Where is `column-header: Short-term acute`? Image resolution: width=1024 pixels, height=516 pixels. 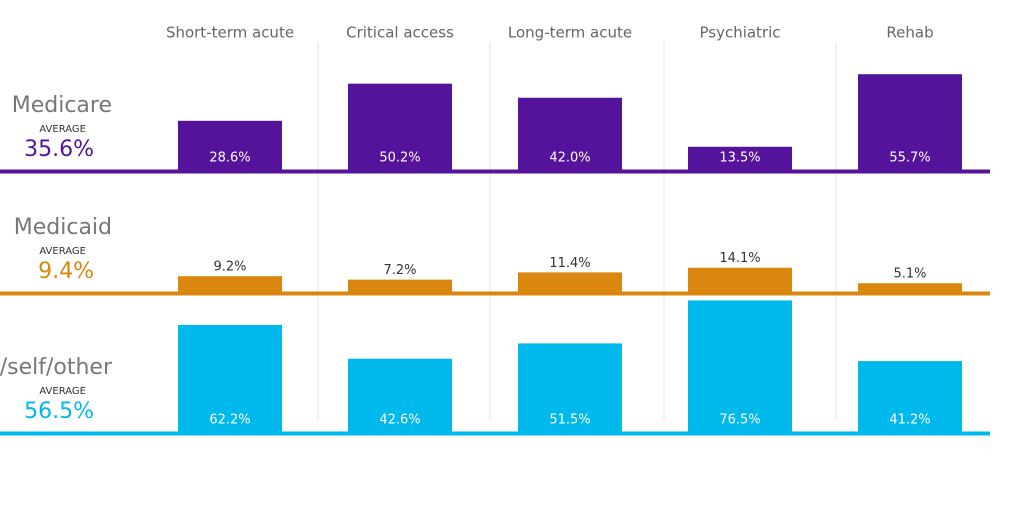 column-header: Short-term acute is located at coordinates (230, 33).